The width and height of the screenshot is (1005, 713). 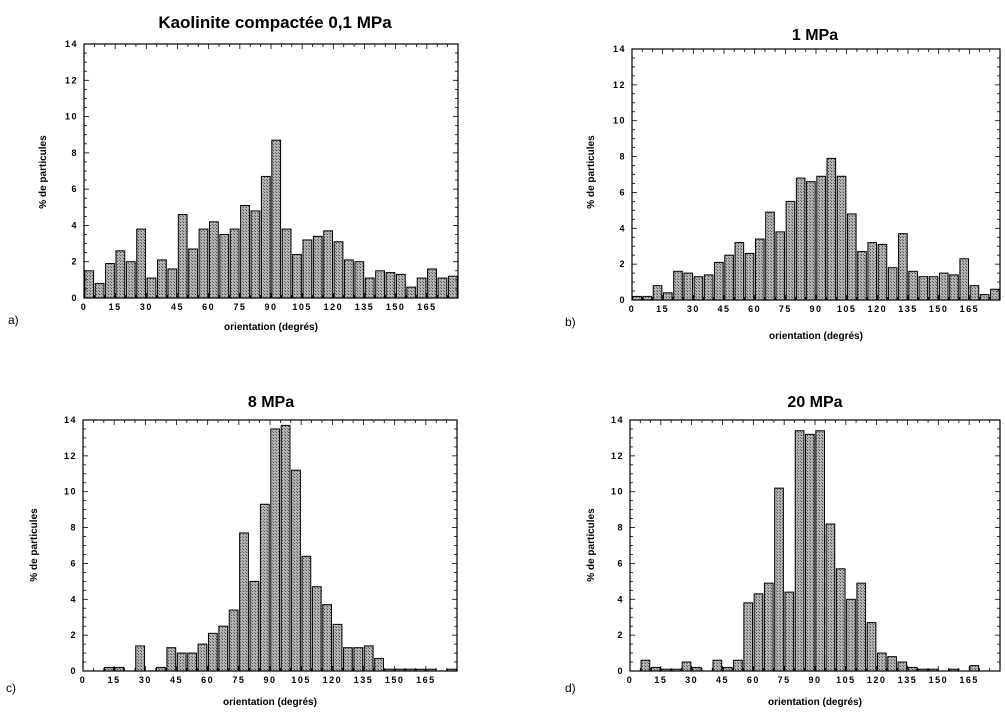 I want to click on chart-title: 20 MPa, so click(x=814, y=402).